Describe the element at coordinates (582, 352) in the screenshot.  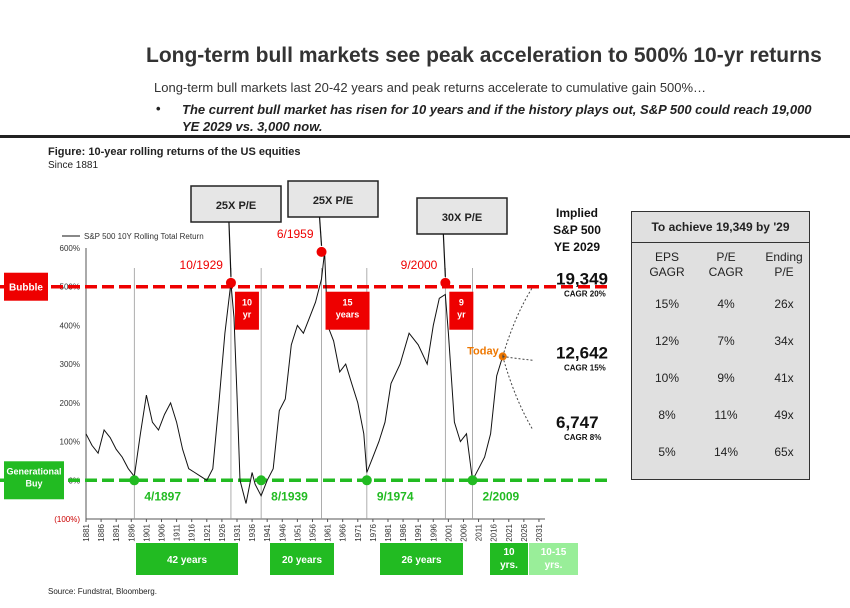
I see `projection-value: 12,642` at that location.